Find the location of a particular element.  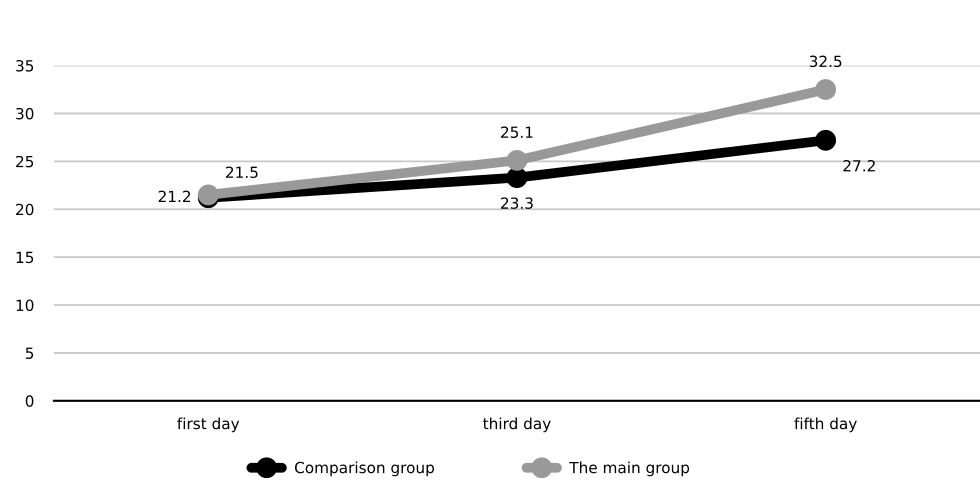

y-tick-label: 5 is located at coordinates (30, 353).